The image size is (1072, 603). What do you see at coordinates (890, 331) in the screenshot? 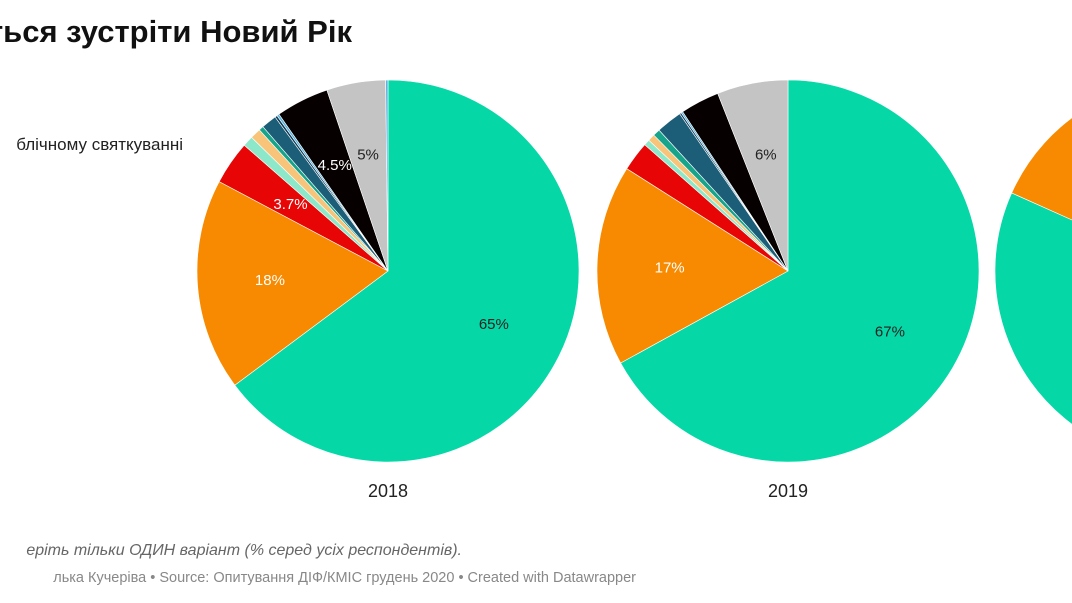
I see `slice-label: 67%` at bounding box center [890, 331].